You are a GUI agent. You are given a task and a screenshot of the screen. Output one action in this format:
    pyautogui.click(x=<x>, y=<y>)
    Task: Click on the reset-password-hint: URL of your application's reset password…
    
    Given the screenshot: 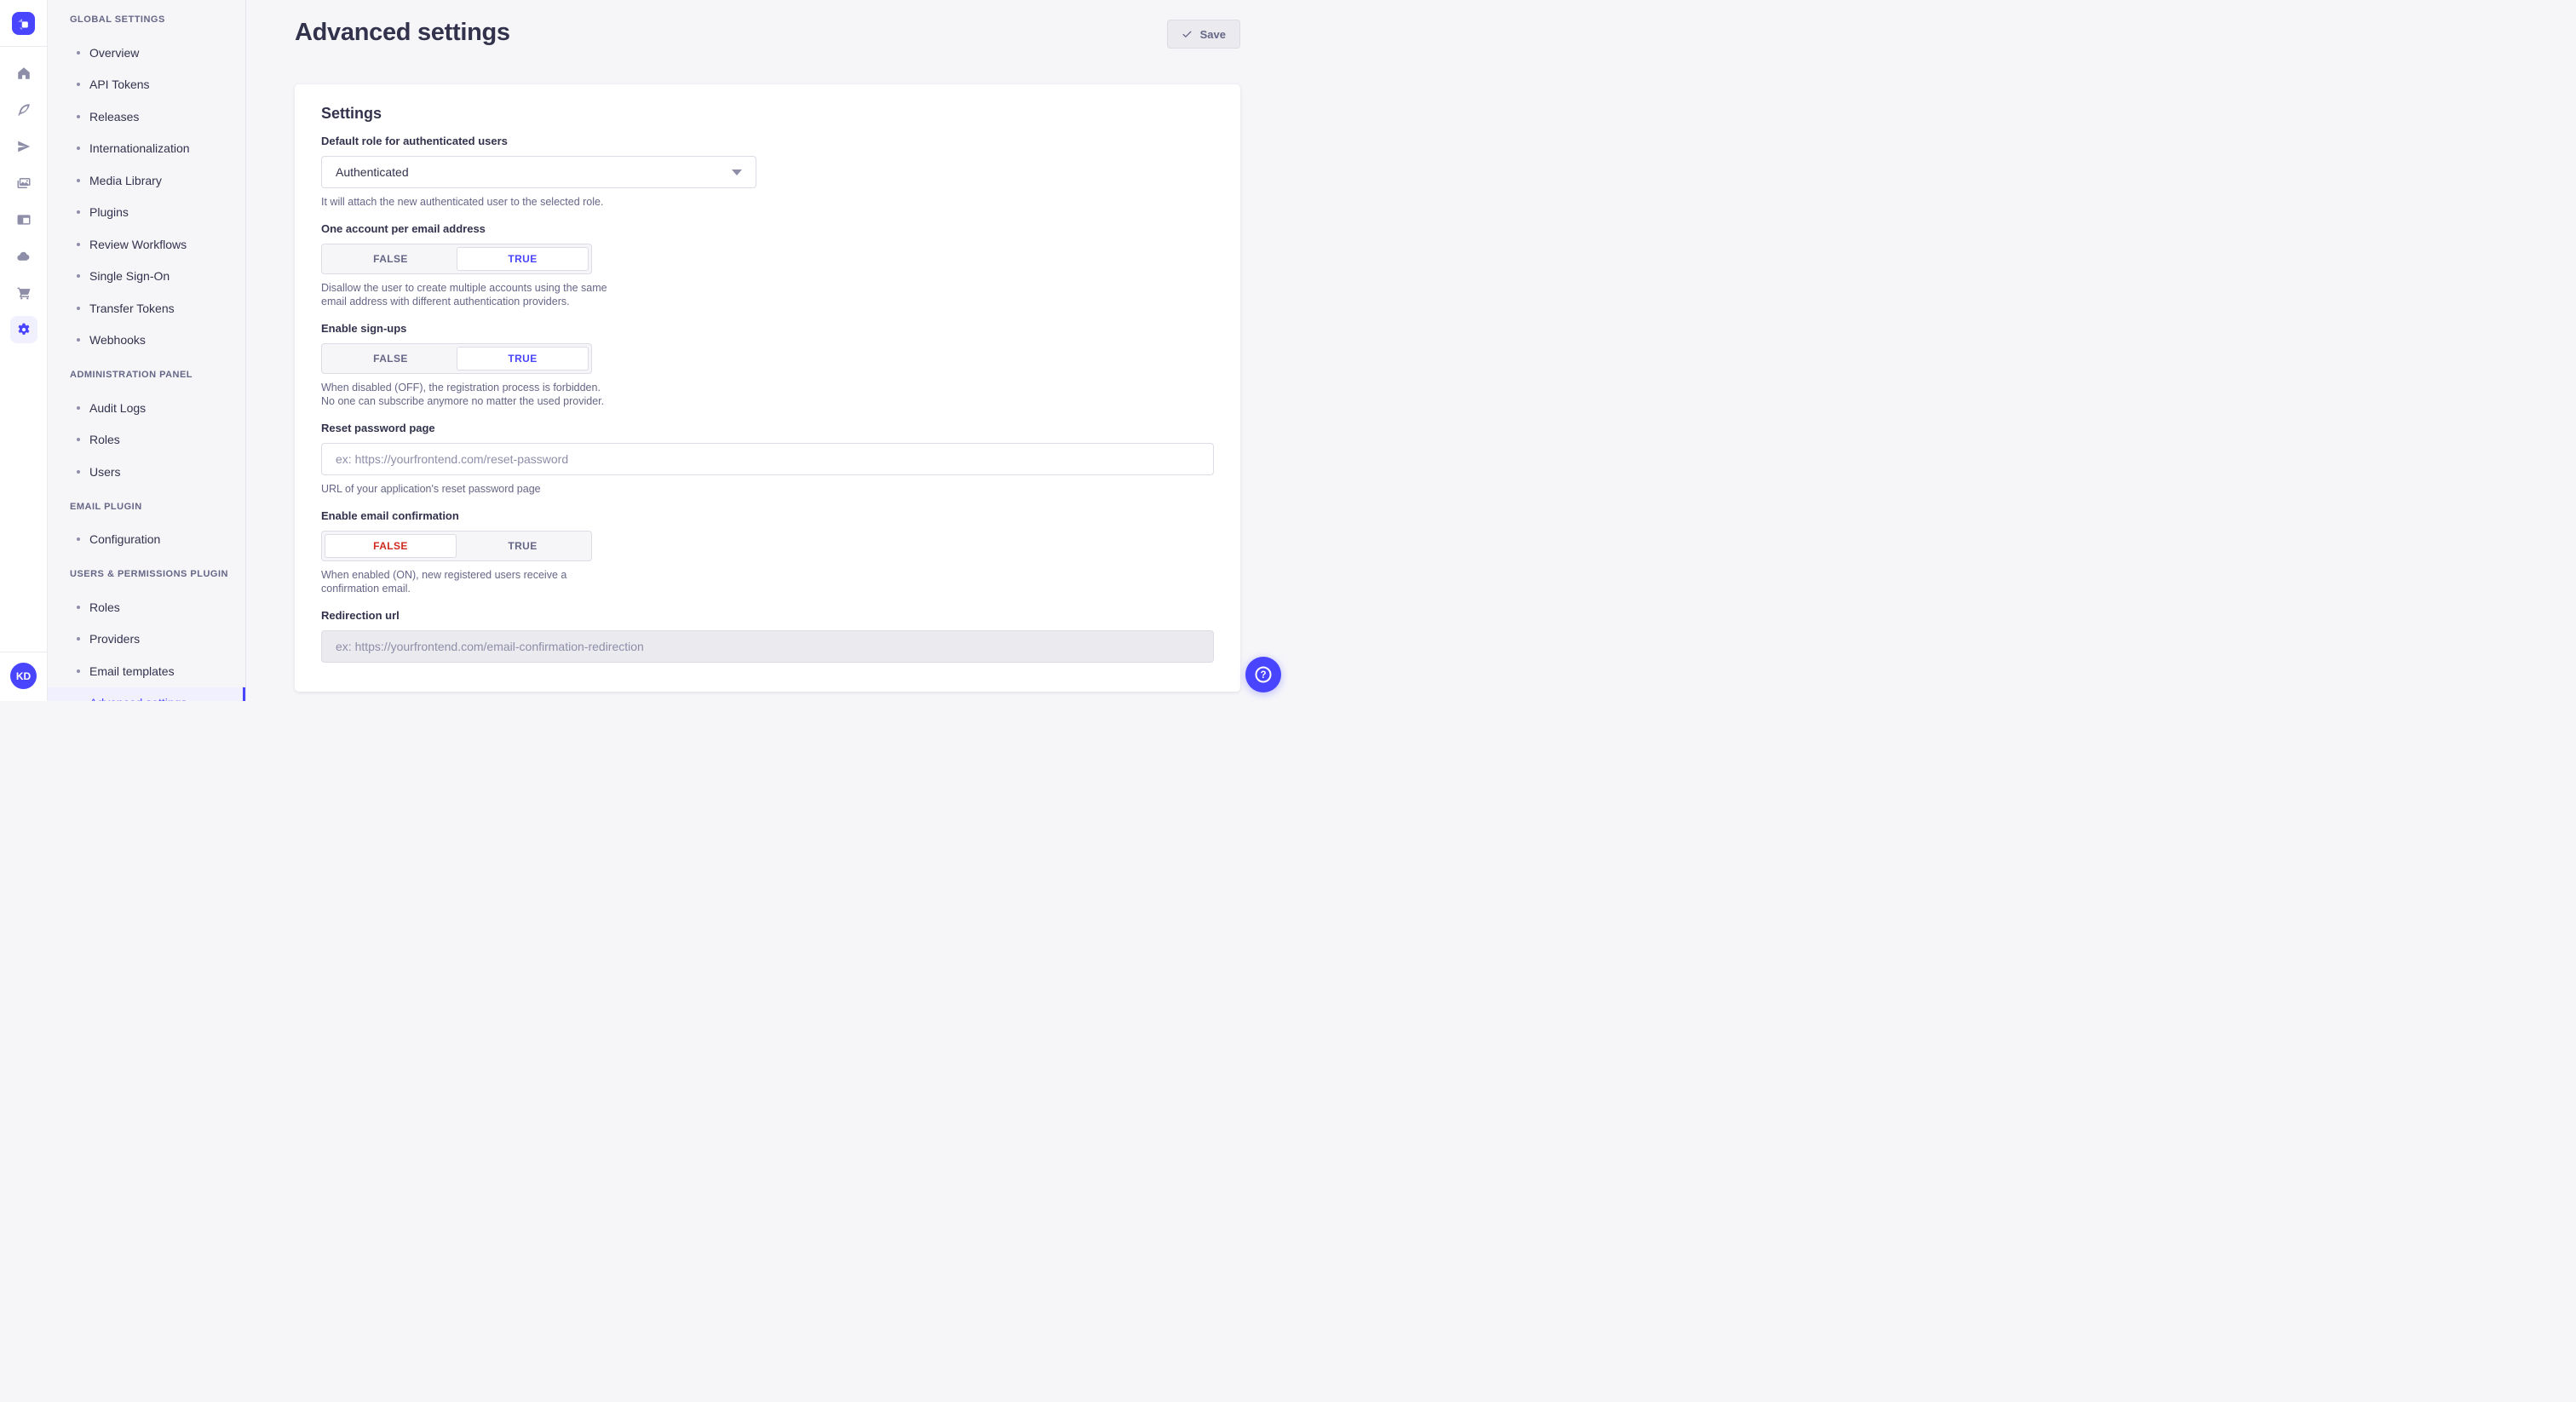 What is the action you would take?
    pyautogui.click(x=431, y=489)
    